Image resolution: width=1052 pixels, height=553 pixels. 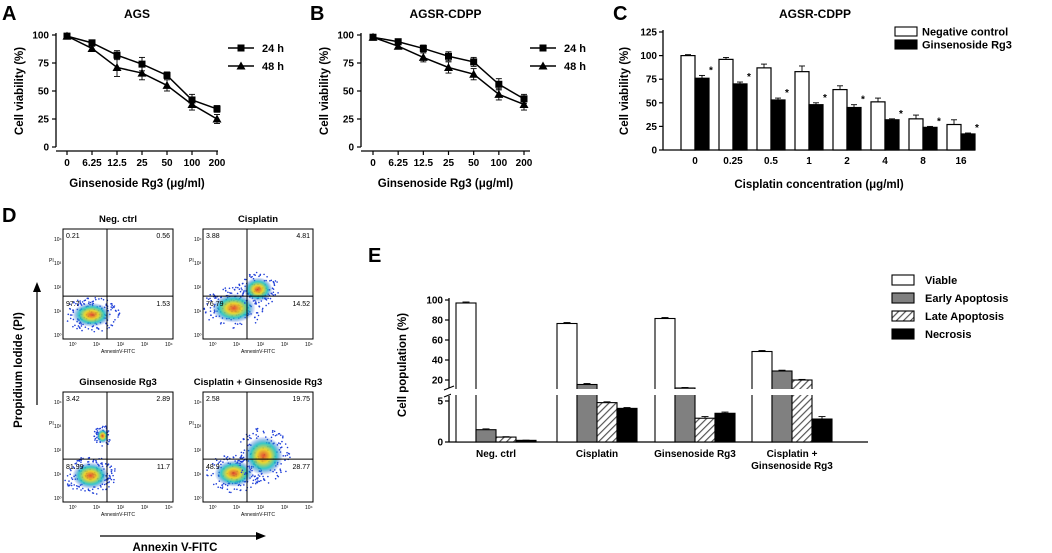 I want to click on flow-x-decade: 10¹, so click(x=97, y=345).